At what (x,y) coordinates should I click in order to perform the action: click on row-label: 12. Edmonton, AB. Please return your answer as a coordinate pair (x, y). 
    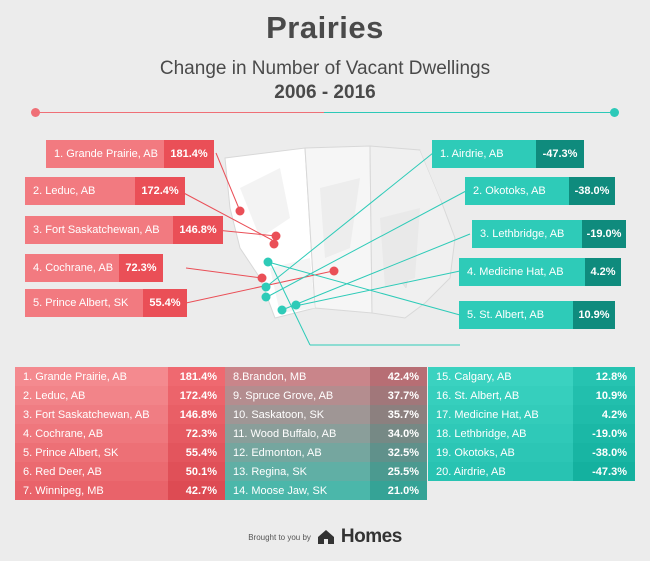
    Looking at the image, I should click on (297, 452).